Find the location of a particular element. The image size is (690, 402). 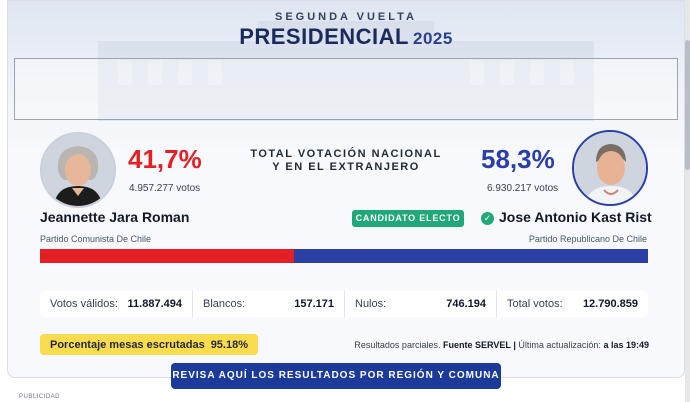

stat-valid-label: Votos válidos: is located at coordinates (84, 304).